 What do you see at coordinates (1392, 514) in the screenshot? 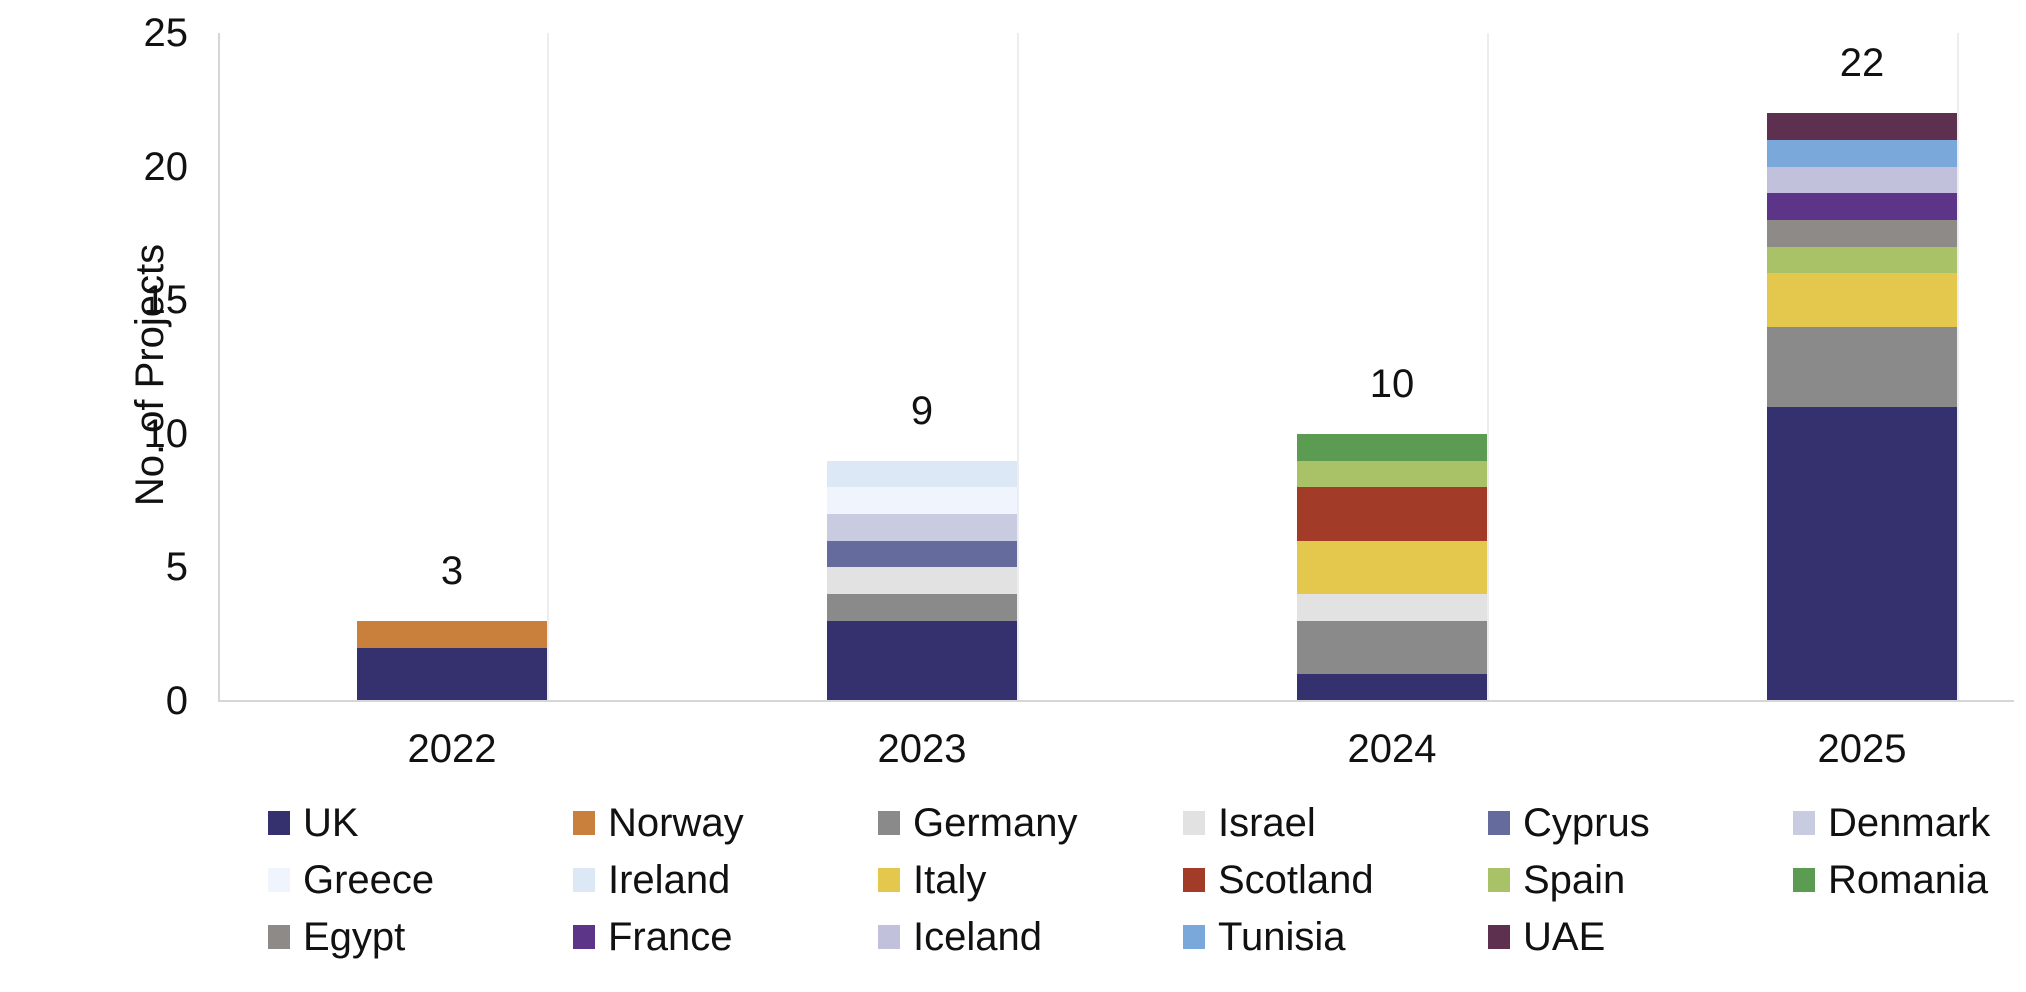
I see `bar-segment-scotland-2024` at bounding box center [1392, 514].